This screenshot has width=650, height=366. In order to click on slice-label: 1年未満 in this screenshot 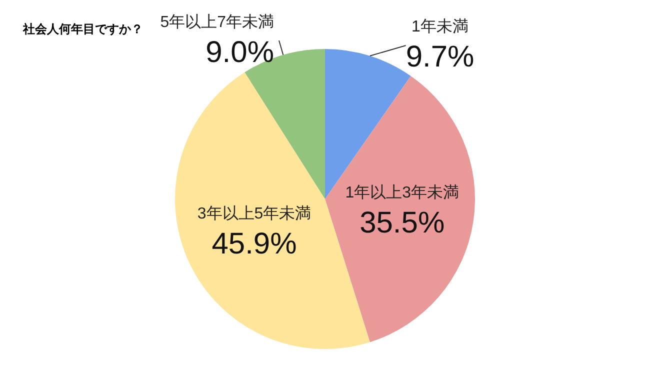, I will do `click(440, 27)`.